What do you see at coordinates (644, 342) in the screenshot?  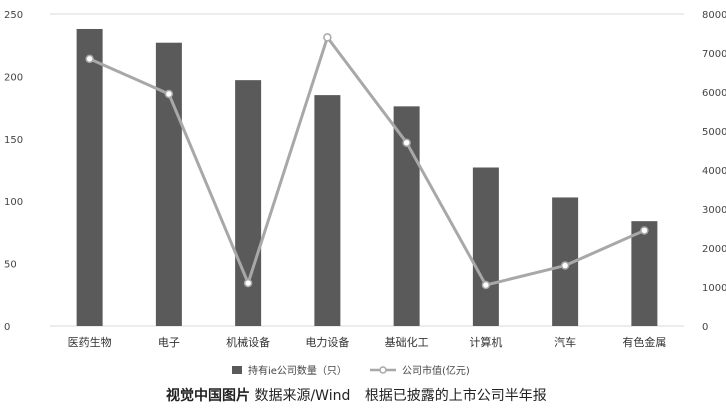 I see `category-label: 有色金属` at bounding box center [644, 342].